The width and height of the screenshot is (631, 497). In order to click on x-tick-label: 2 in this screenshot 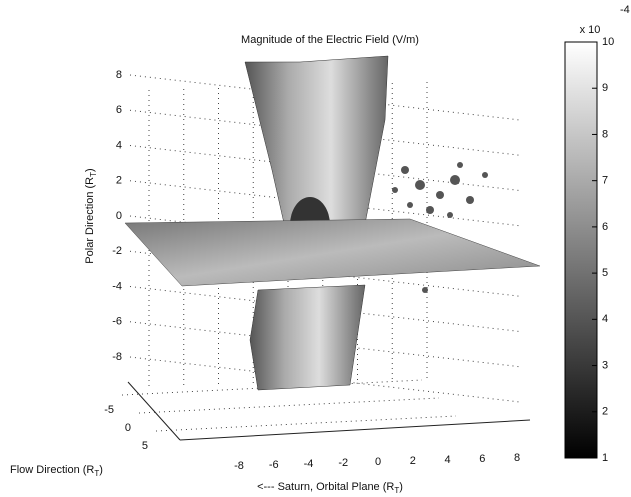, I will do `click(413, 461)`.